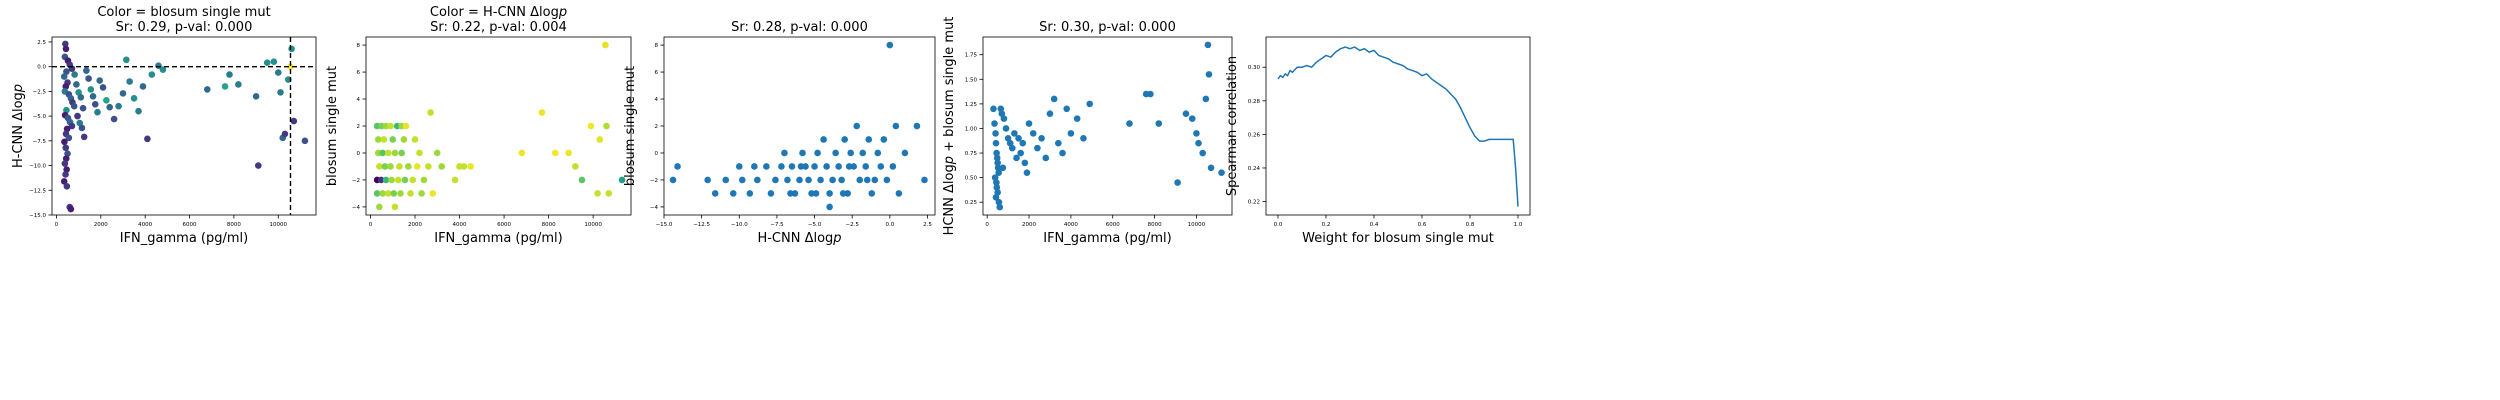  What do you see at coordinates (777, 225) in the screenshot?
I see `x-tick-label: −7.5` at bounding box center [777, 225].